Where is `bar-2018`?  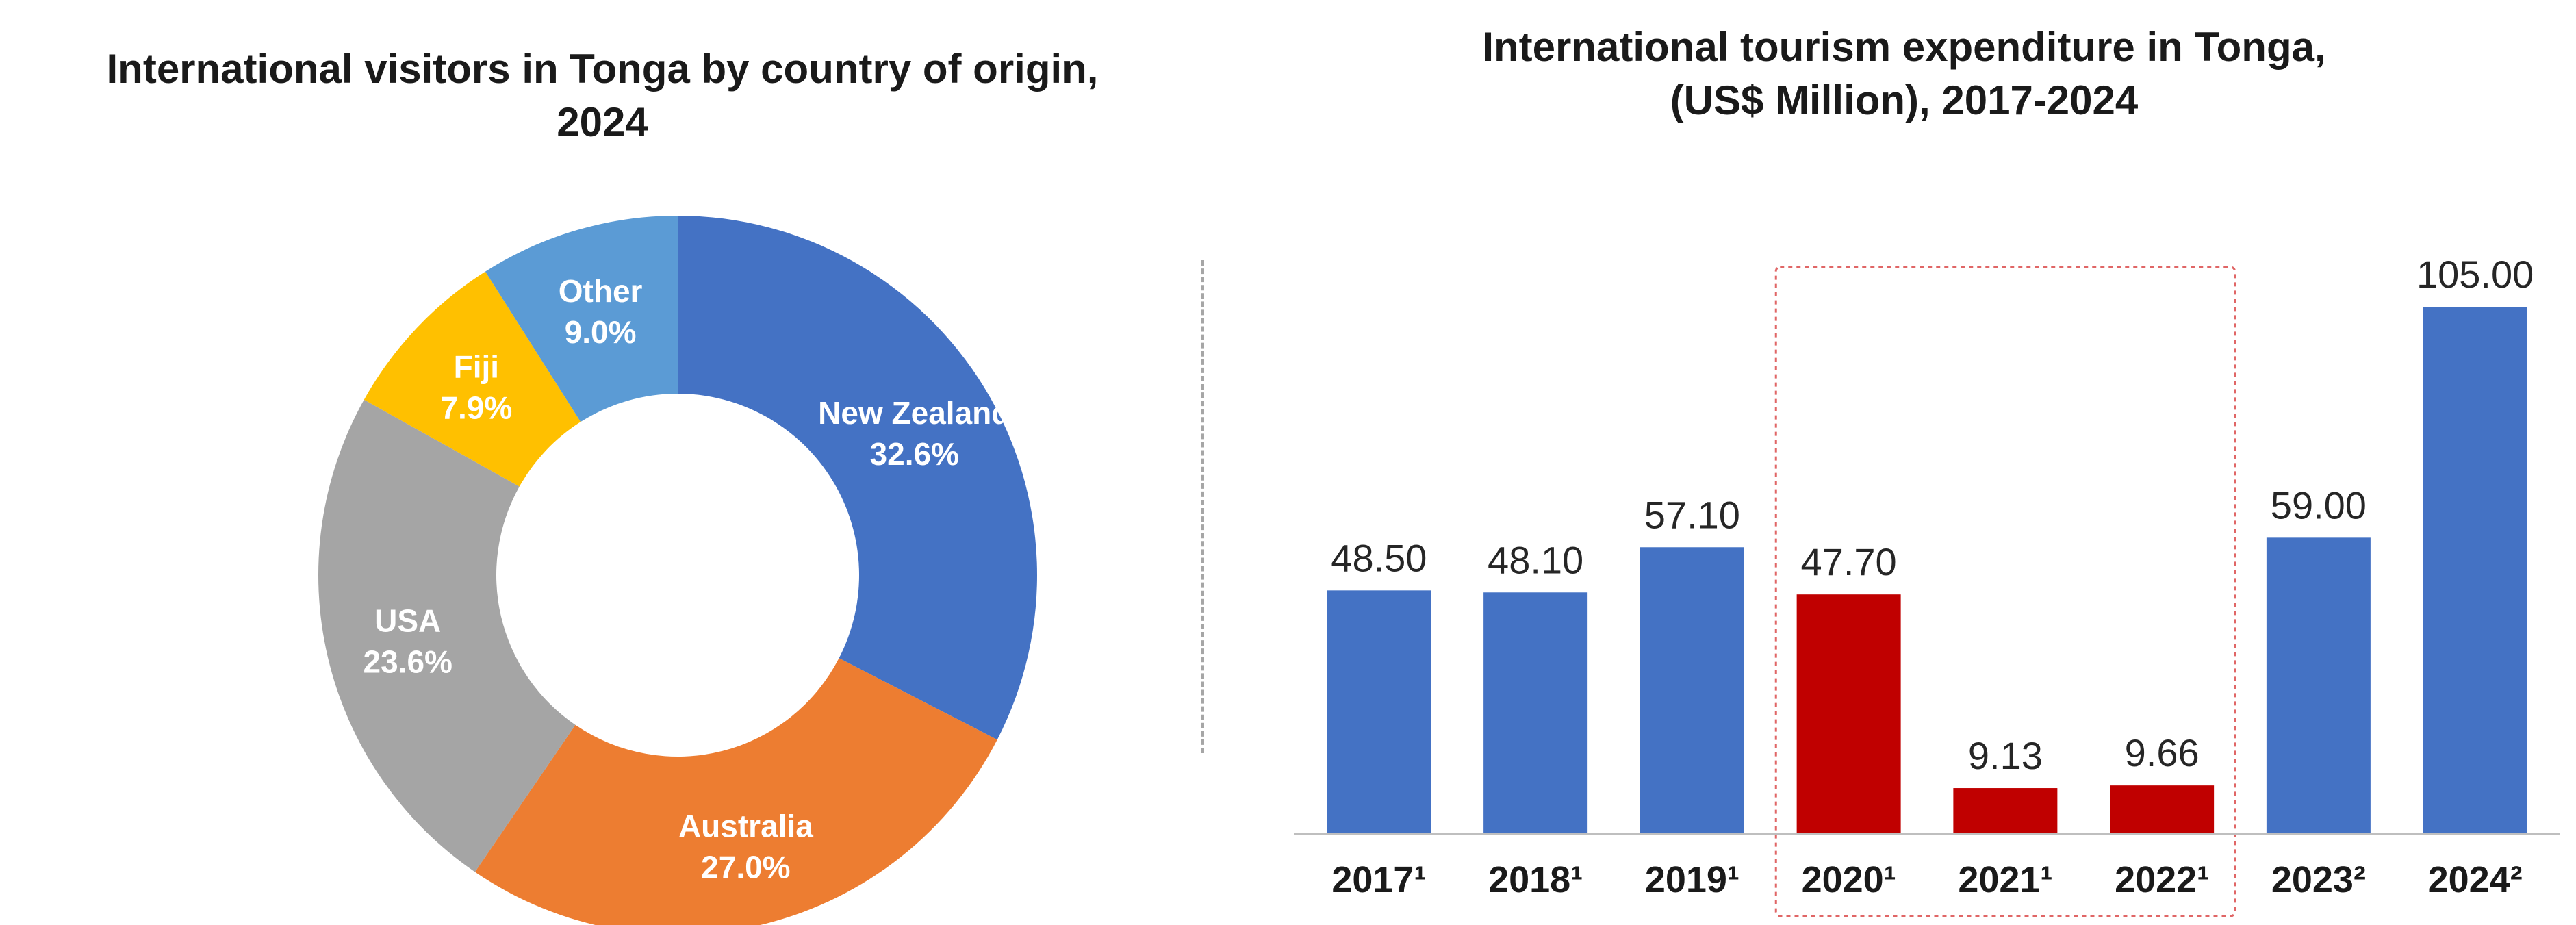 bar-2018 is located at coordinates (1535, 713).